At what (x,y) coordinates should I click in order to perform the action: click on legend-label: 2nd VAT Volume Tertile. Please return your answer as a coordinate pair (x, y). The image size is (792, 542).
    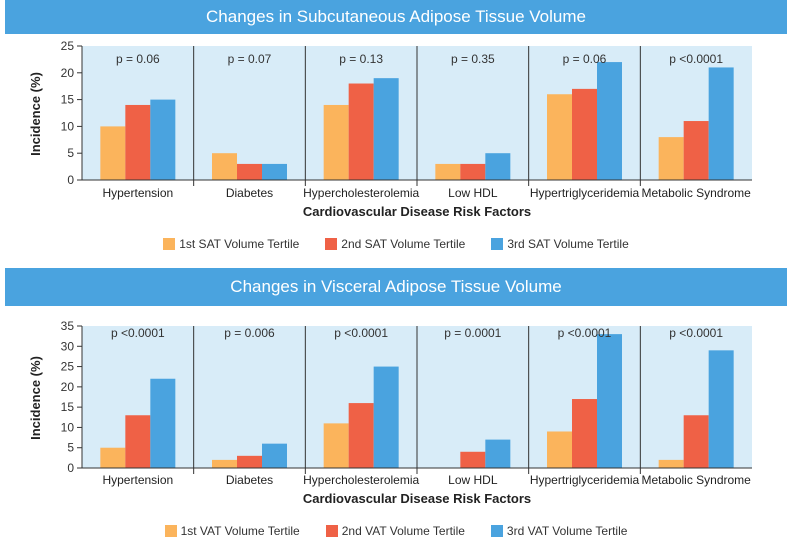
    Looking at the image, I should click on (403, 531).